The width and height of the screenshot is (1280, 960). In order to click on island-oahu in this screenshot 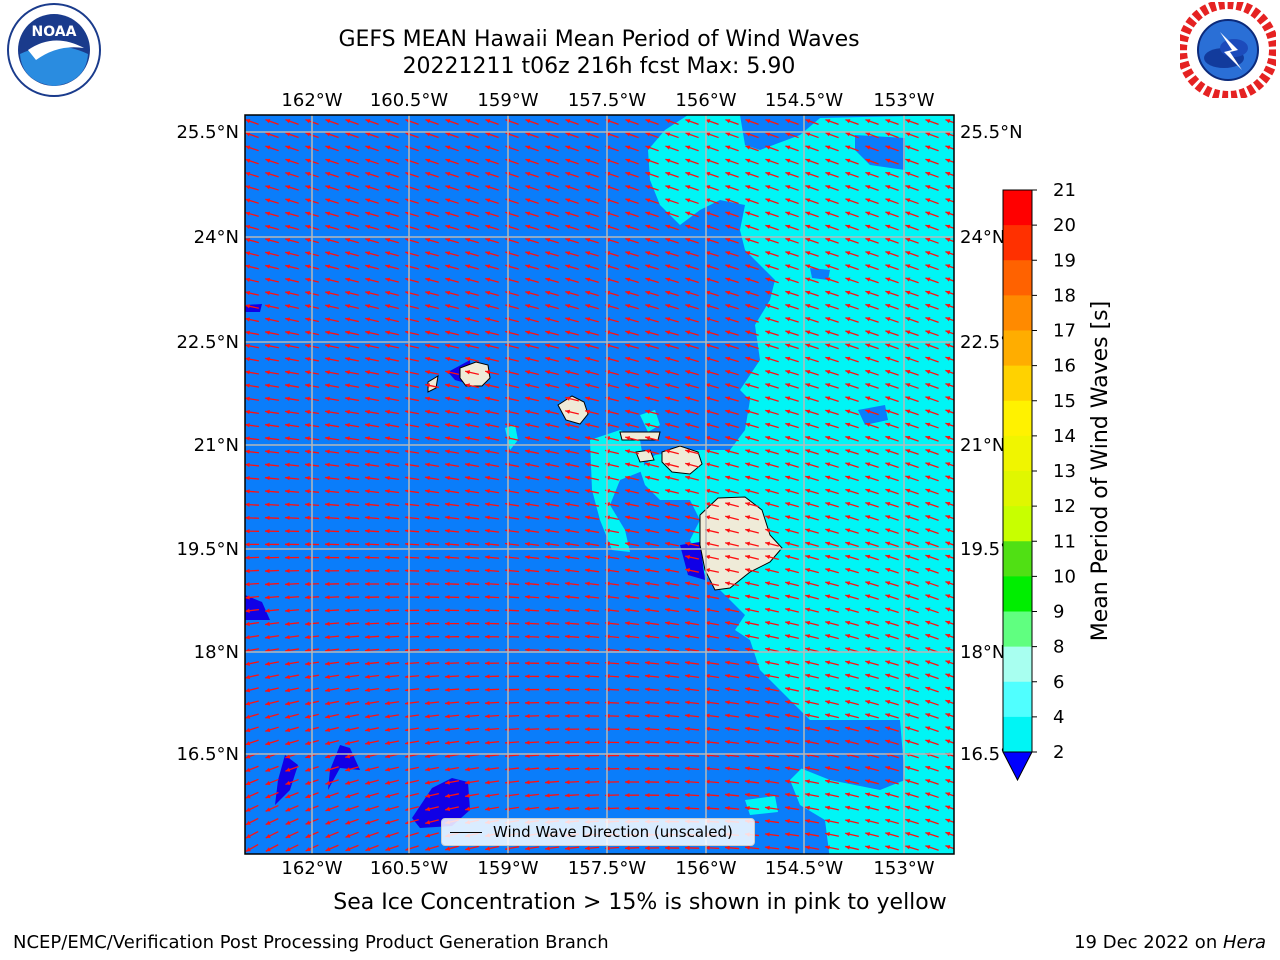, I will do `click(573, 410)`.